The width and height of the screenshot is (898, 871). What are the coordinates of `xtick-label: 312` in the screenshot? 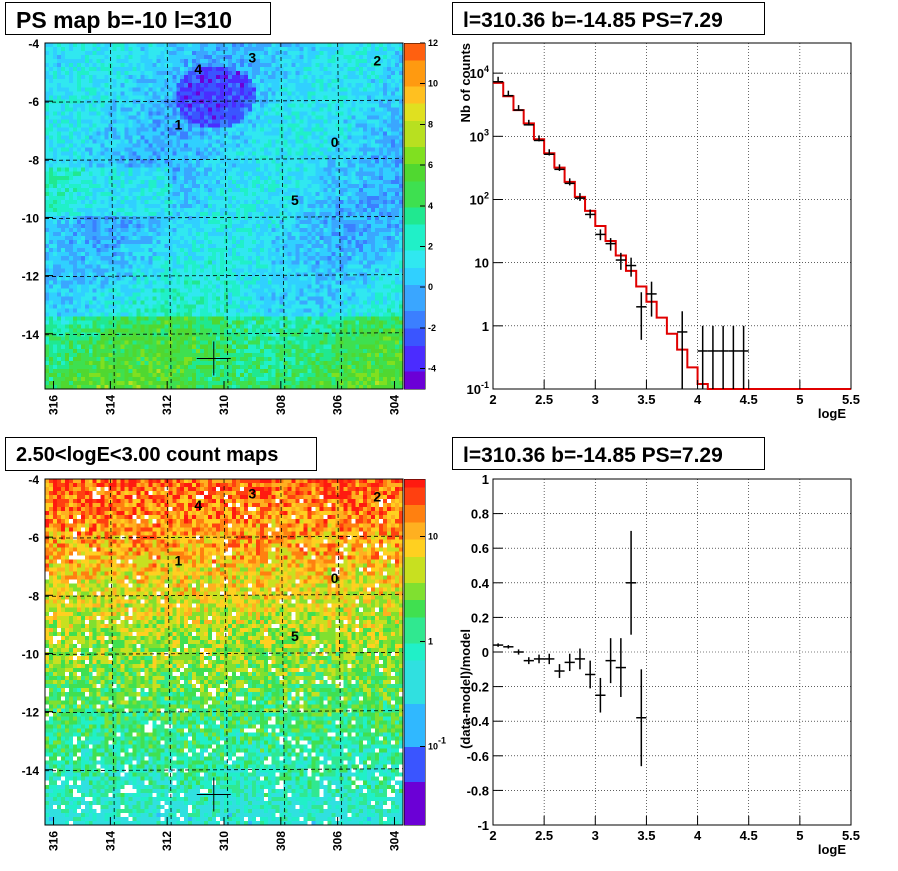 It's located at (167, 405).